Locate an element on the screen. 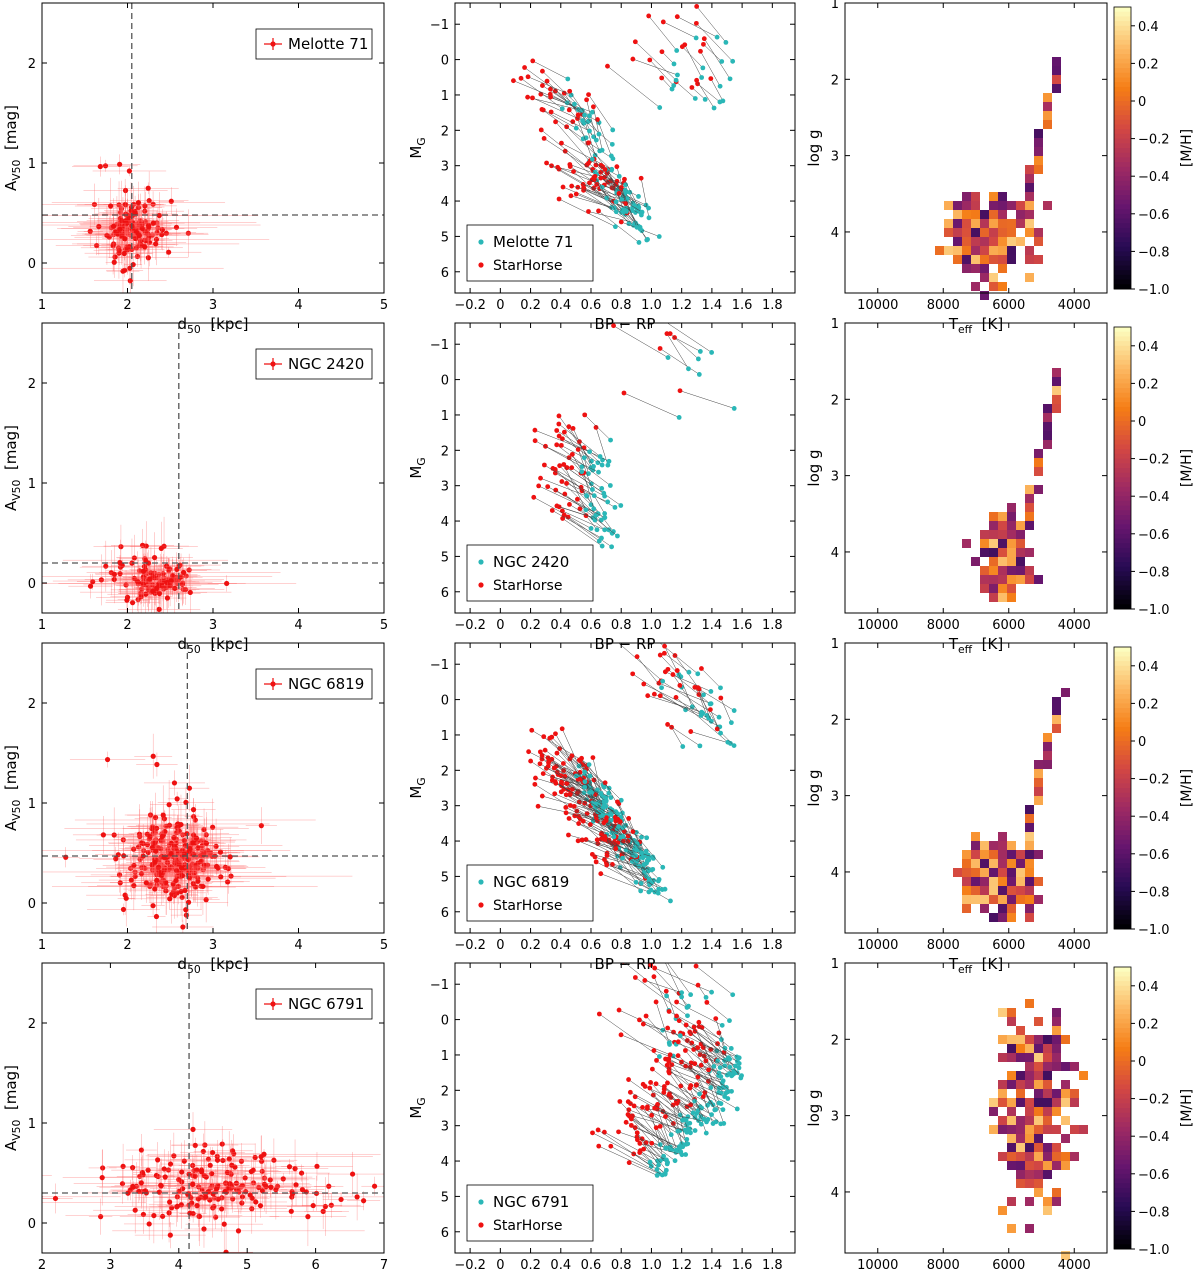 This screenshot has width=1200, height=1275. x-axis-label-sub: eff is located at coordinates (965, 329).